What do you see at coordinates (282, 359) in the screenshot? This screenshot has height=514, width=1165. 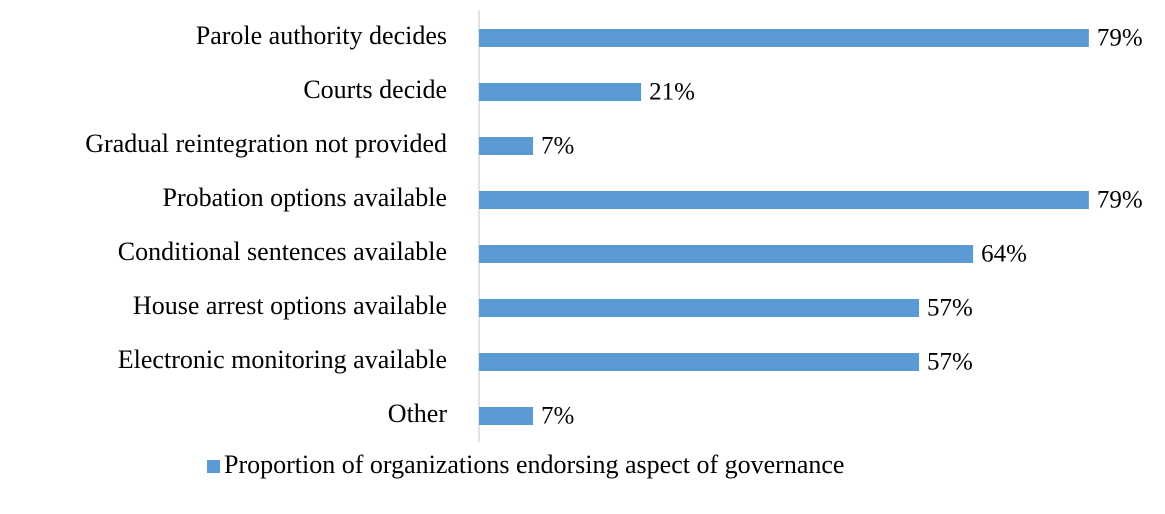 I see `y-tick-label: Electronic monitoring available` at bounding box center [282, 359].